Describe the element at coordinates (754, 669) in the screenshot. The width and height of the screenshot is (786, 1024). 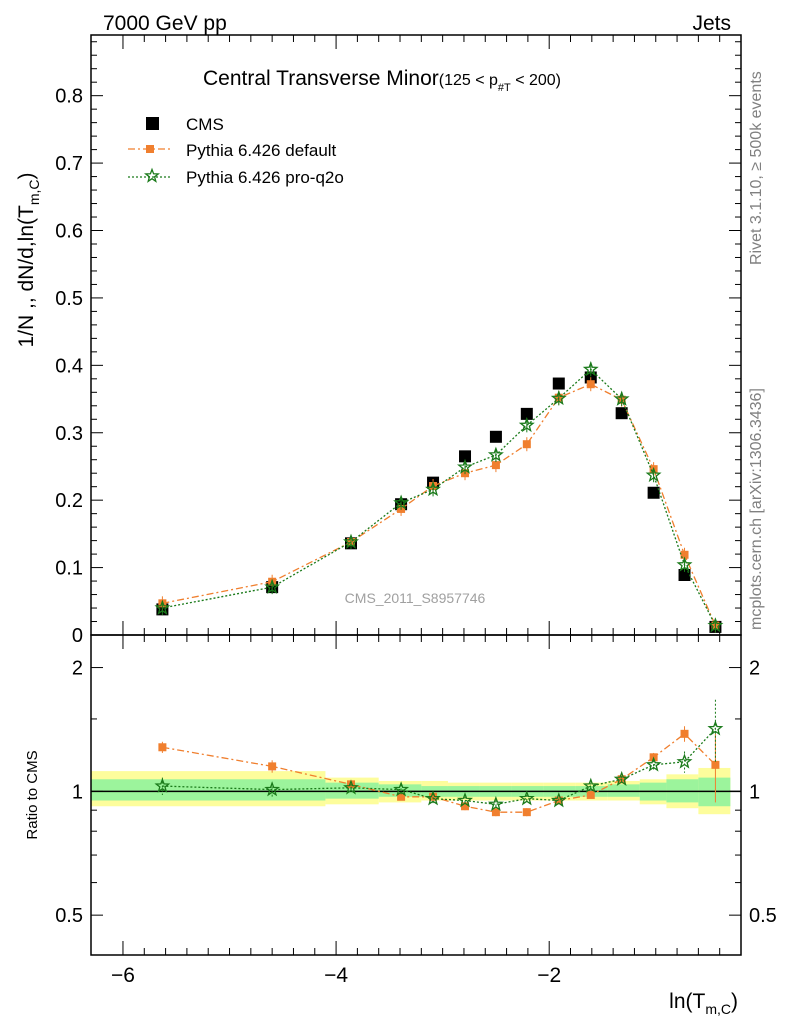
I see `ratio-y-tick-label-right: 2` at that location.